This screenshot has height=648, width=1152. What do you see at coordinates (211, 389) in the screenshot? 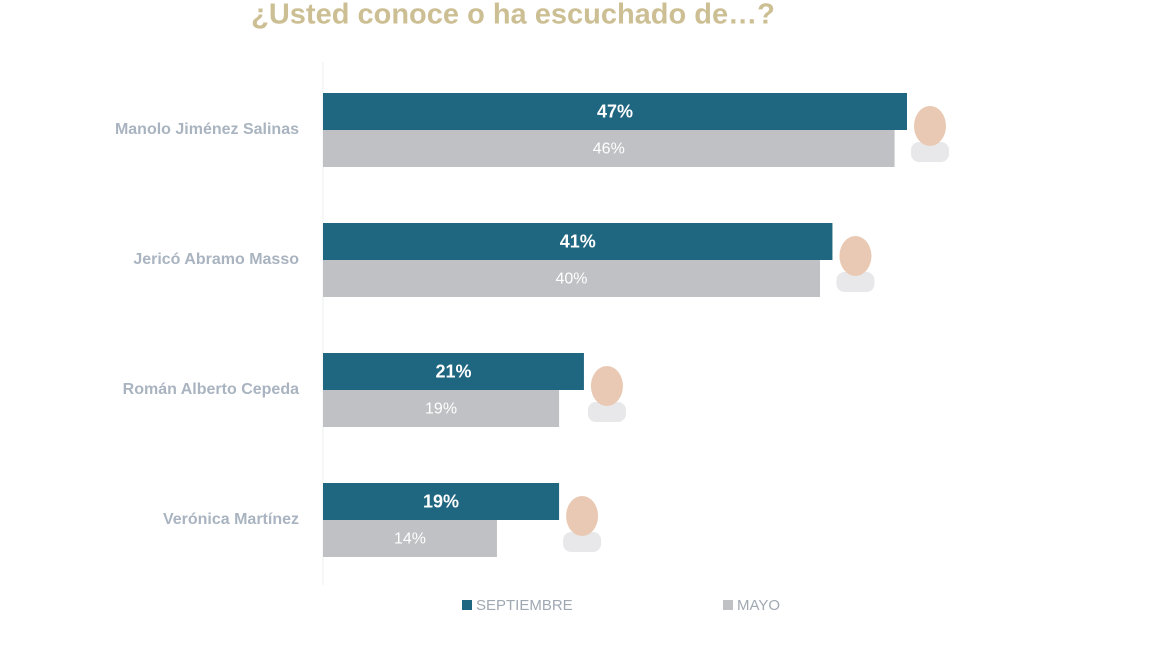
I see `category-label: Román Alberto Cepeda` at bounding box center [211, 389].